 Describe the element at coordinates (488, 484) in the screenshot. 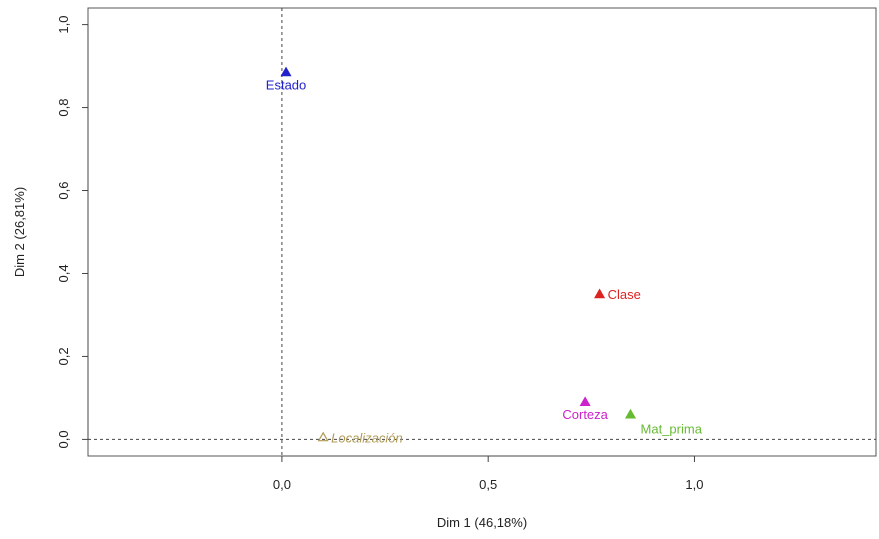

I see `x-tick-label: 0,5` at that location.